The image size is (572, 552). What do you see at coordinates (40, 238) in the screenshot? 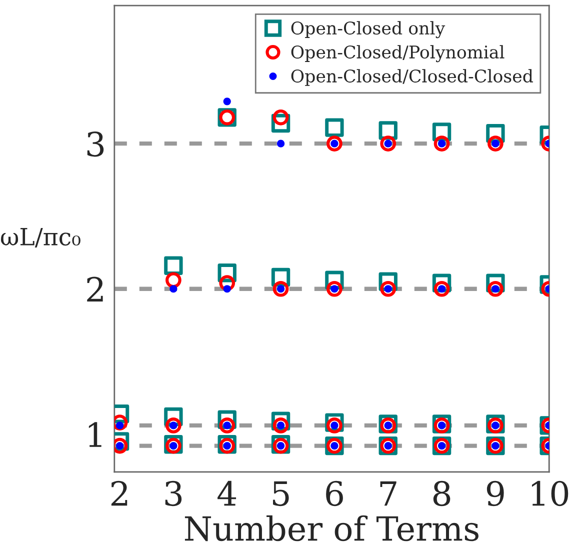
I see `y-axis-title: ωL/πc₀` at bounding box center [40, 238].